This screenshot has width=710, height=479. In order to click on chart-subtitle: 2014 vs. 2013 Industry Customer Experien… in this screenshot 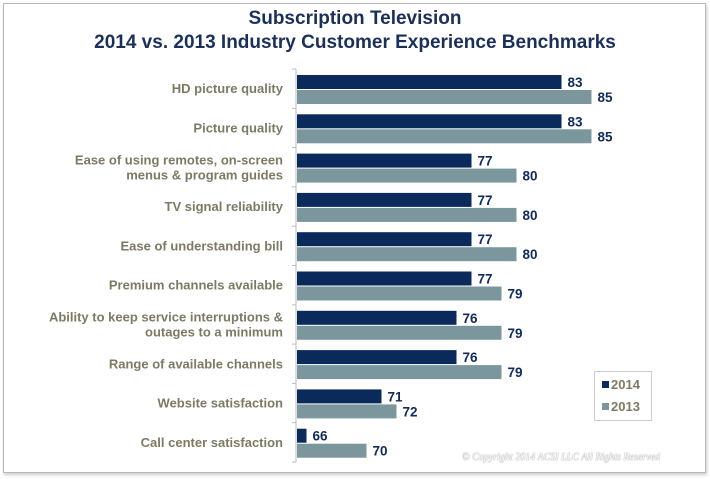, I will do `click(355, 42)`.